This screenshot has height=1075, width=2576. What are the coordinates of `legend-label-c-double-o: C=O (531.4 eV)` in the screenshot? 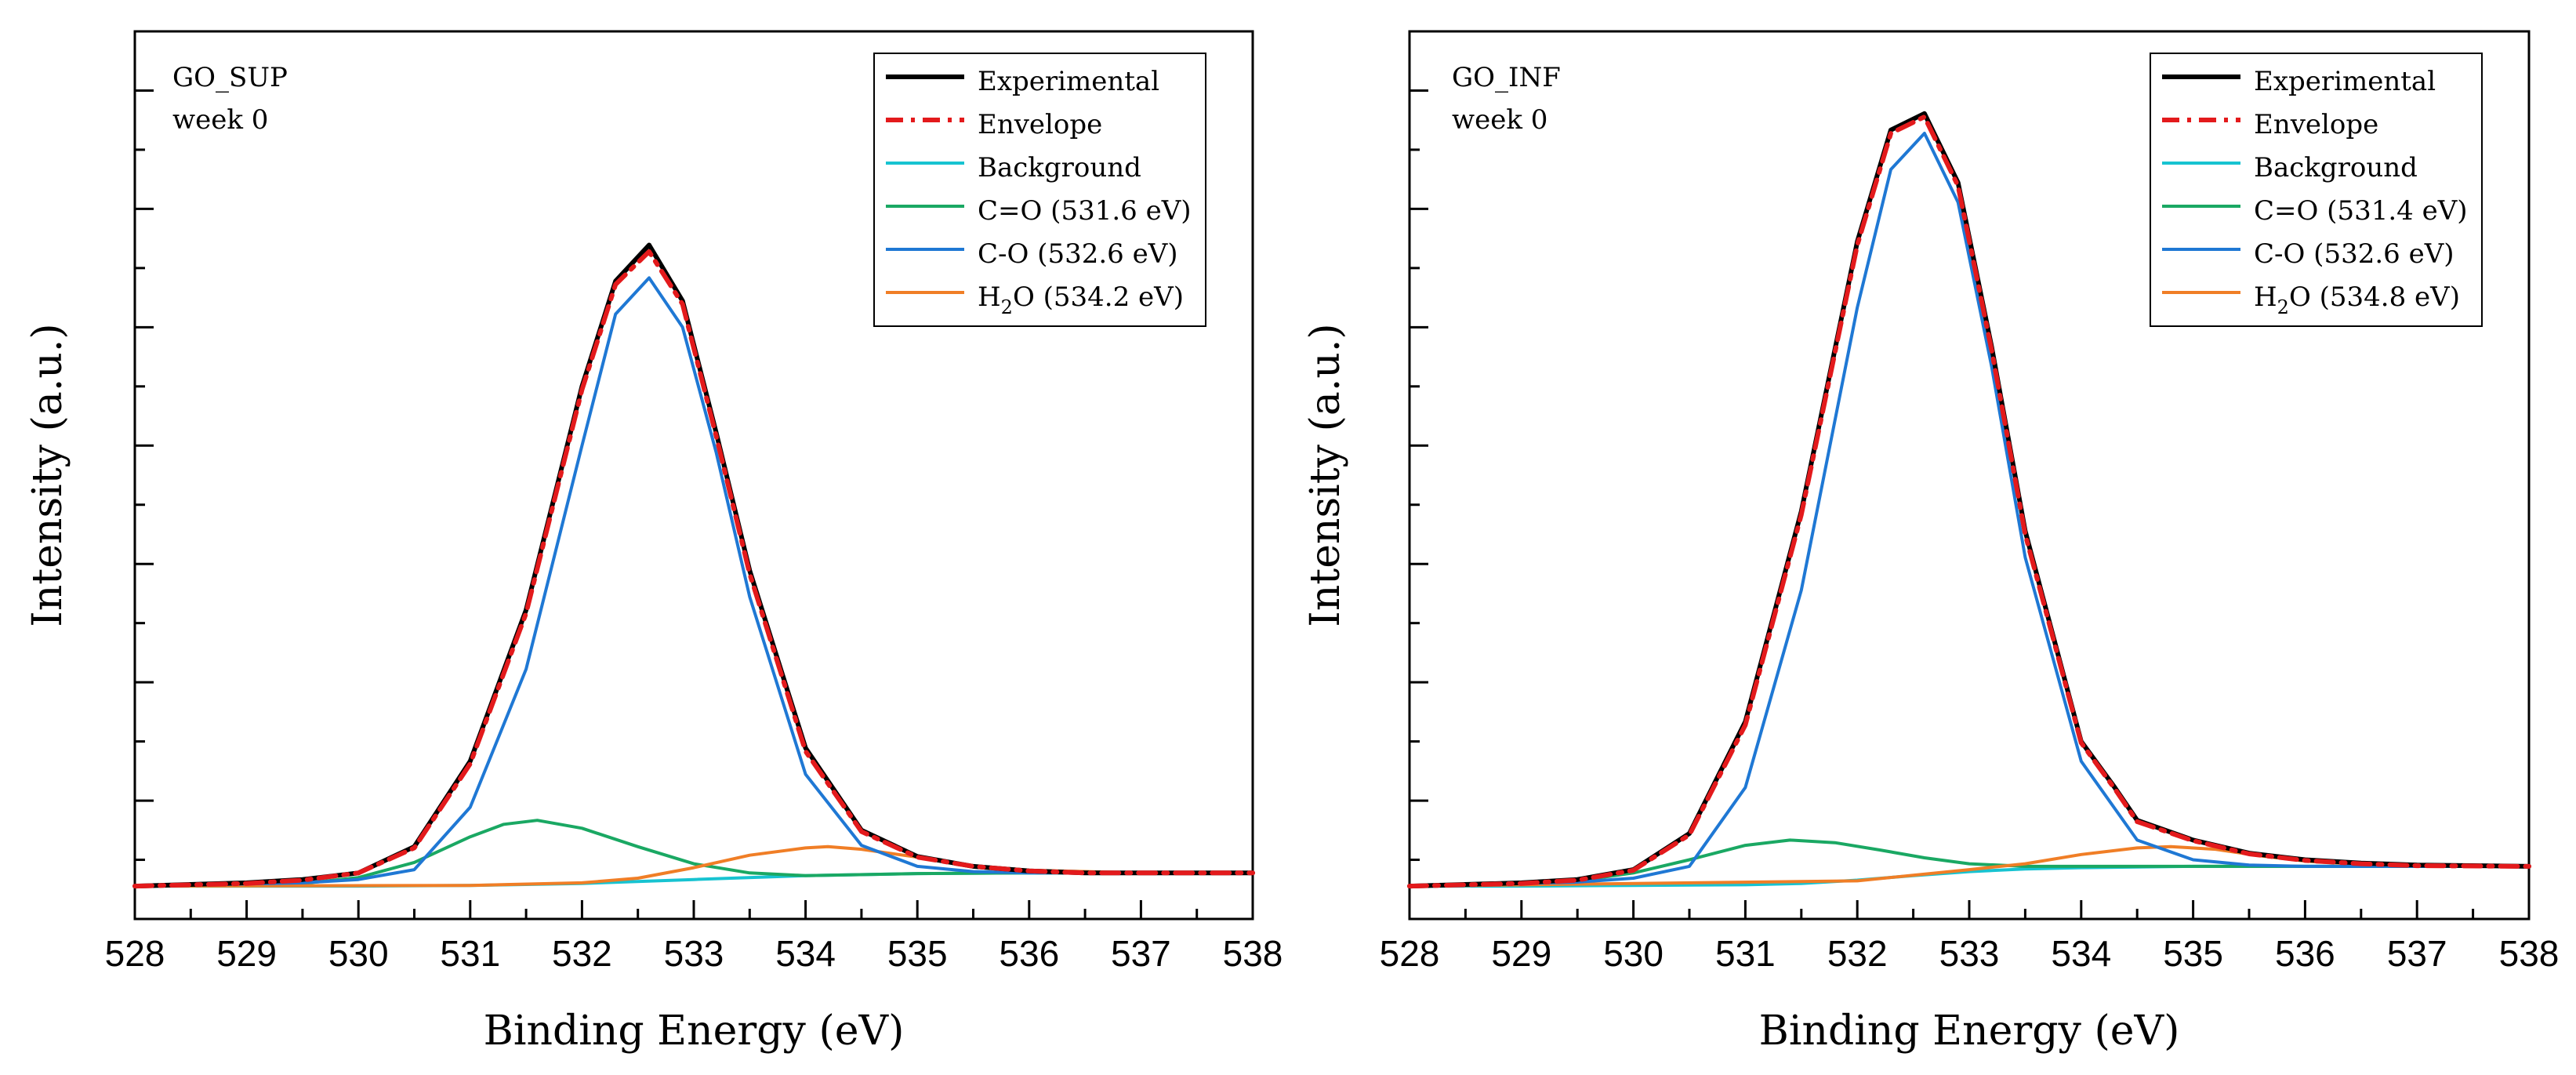 It's located at (2361, 211).